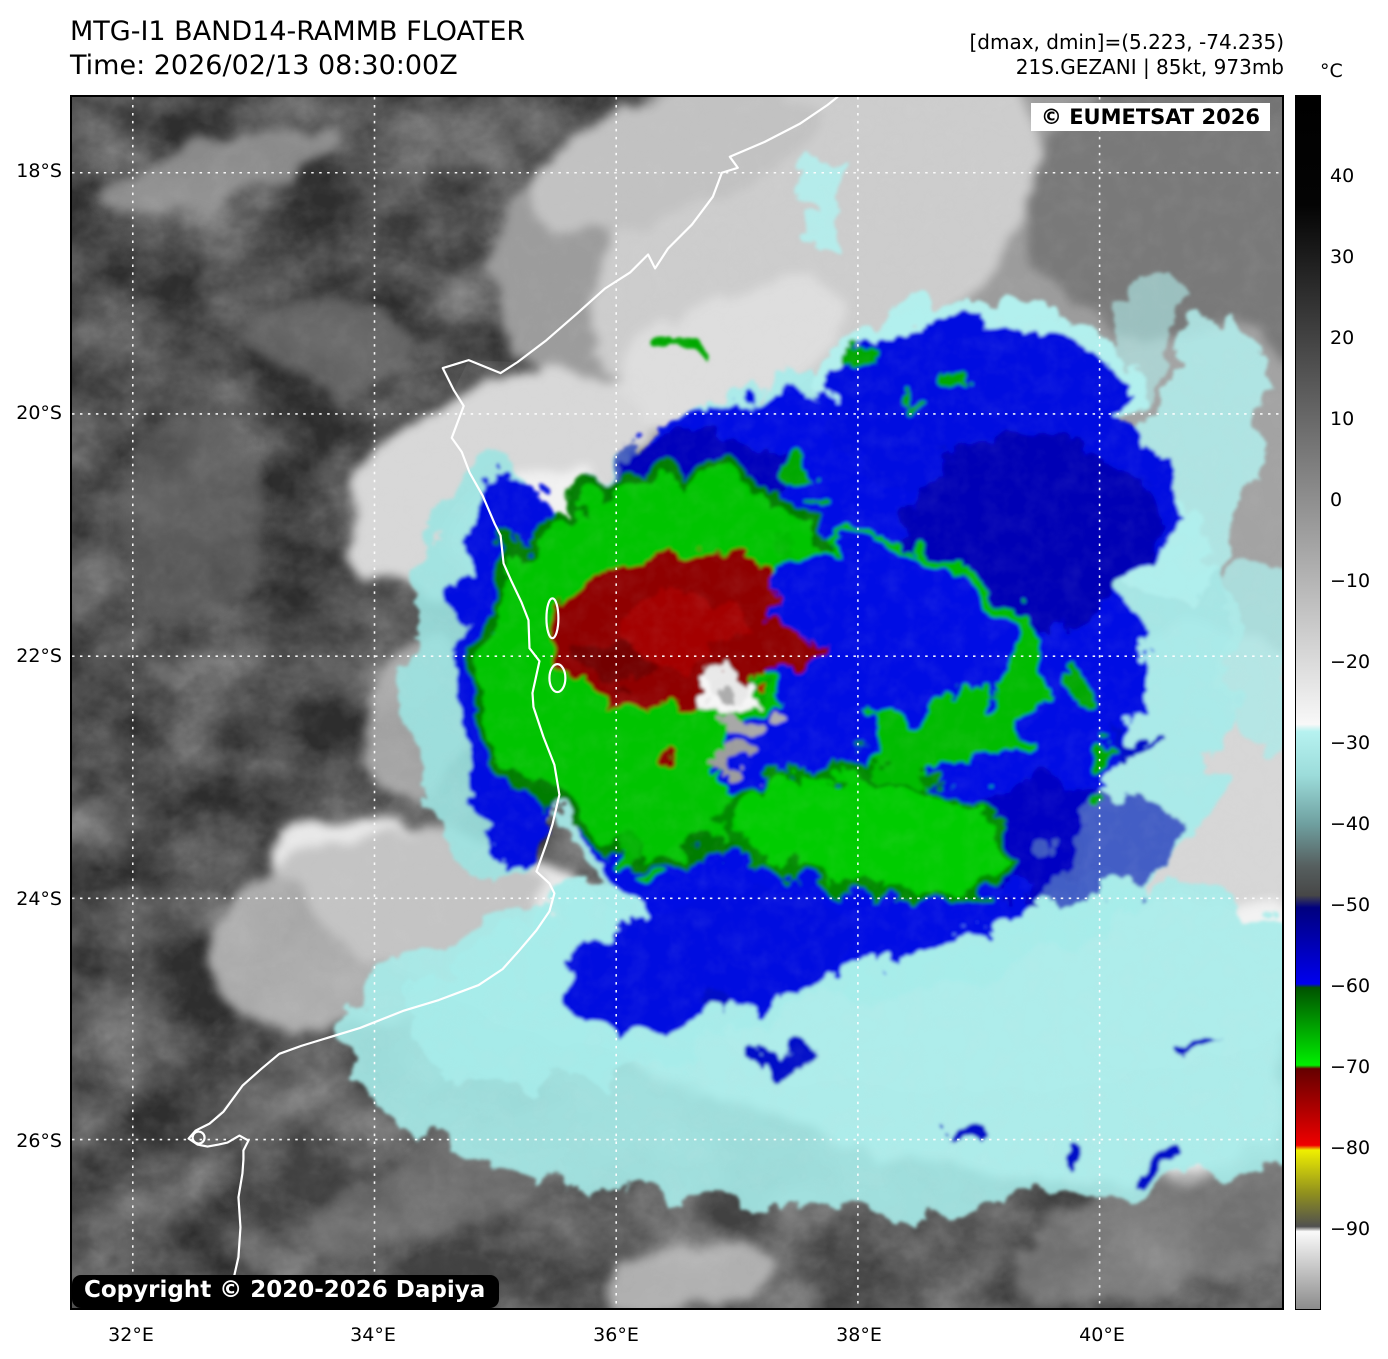 The image size is (1388, 1359). What do you see at coordinates (1350, 581) in the screenshot?
I see `colorbar-tick: −10` at bounding box center [1350, 581].